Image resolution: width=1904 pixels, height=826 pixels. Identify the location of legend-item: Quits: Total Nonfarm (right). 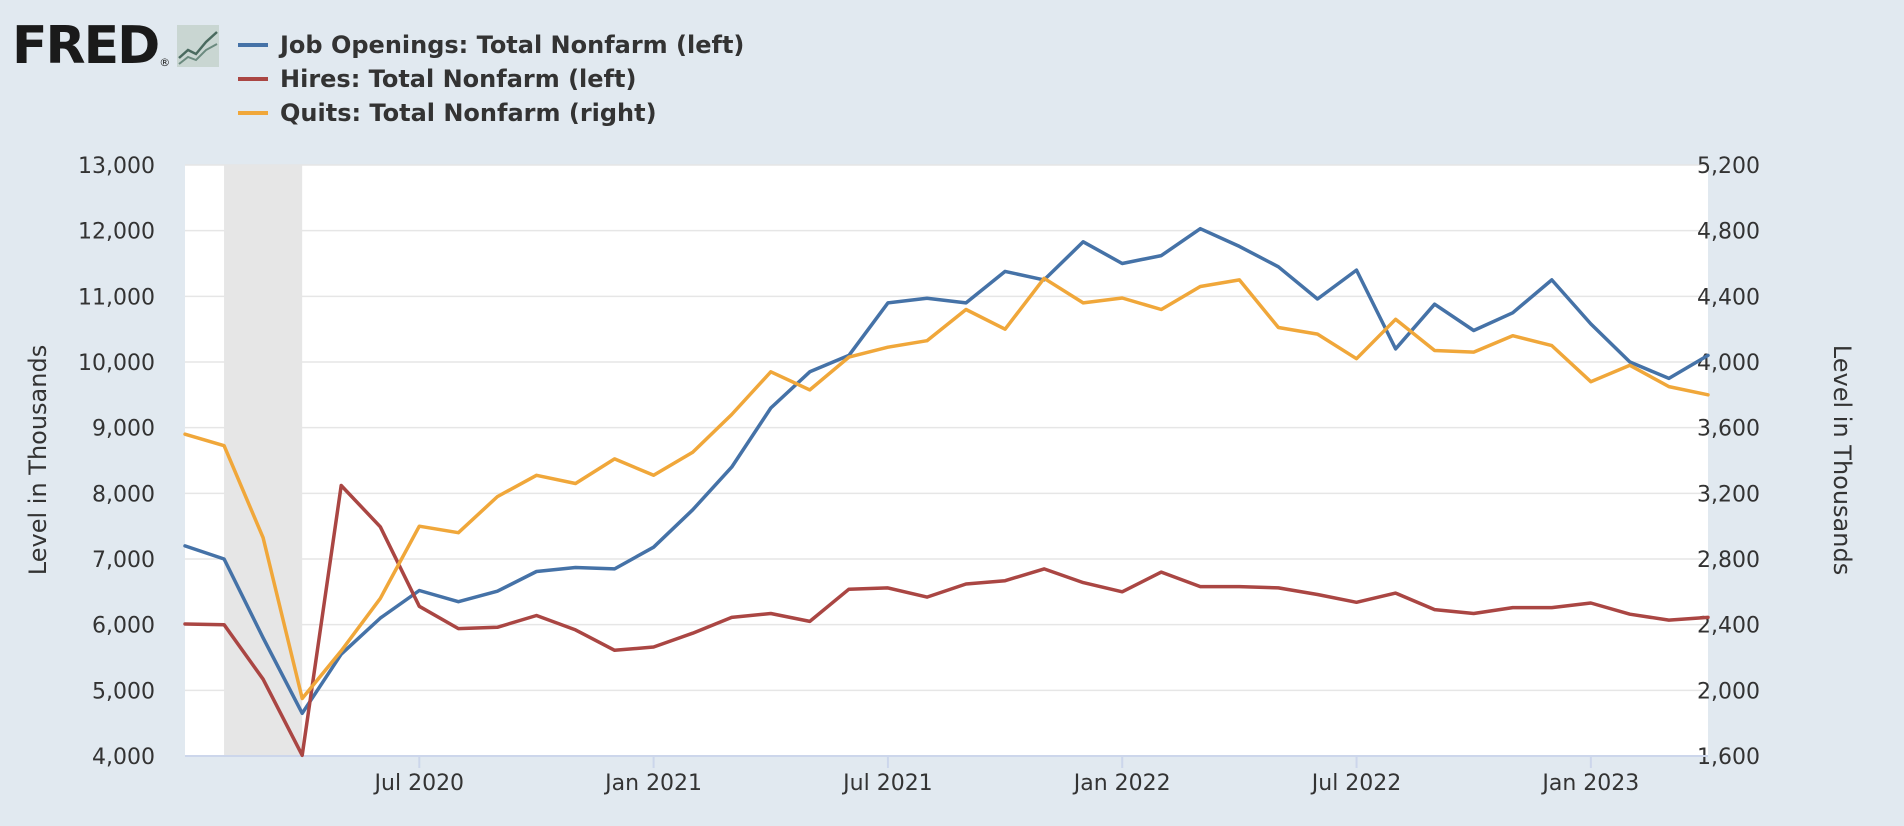
(491, 113).